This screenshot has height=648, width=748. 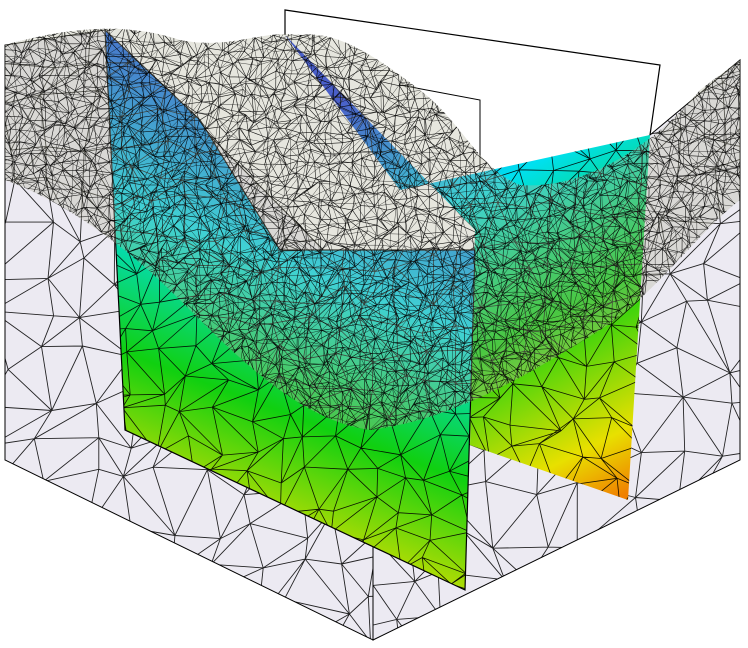 I want to click on back-slice-outline, so click(x=472, y=72).